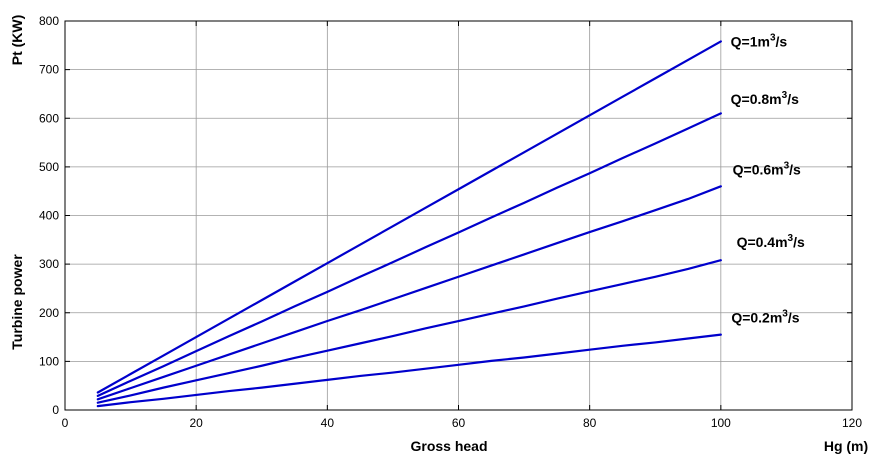 This screenshot has width=878, height=461. What do you see at coordinates (49, 264) in the screenshot?
I see `y-tick-label: 300` at bounding box center [49, 264].